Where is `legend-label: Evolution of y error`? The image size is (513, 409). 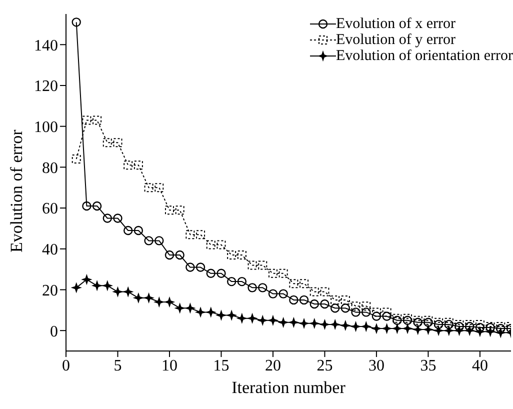
legend-label: Evolution of y error is located at coordinates (396, 40).